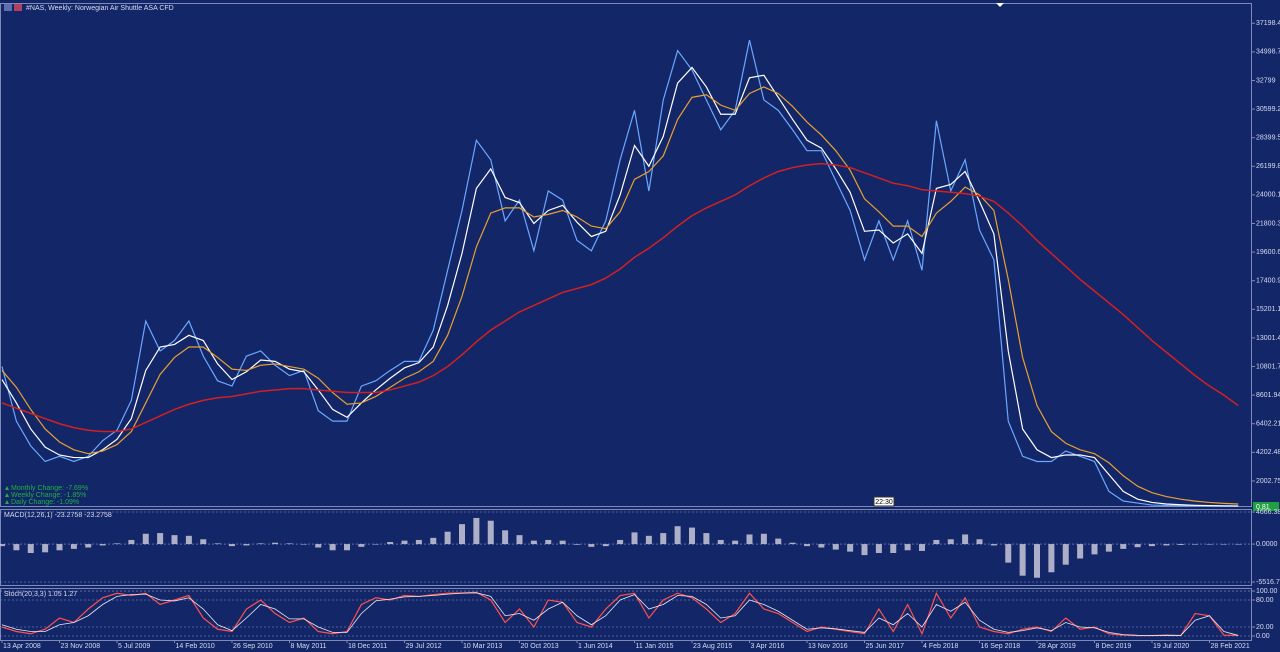 The height and width of the screenshot is (652, 1280). I want to click on x-tick-label: 10 Mar 2013, so click(482, 646).